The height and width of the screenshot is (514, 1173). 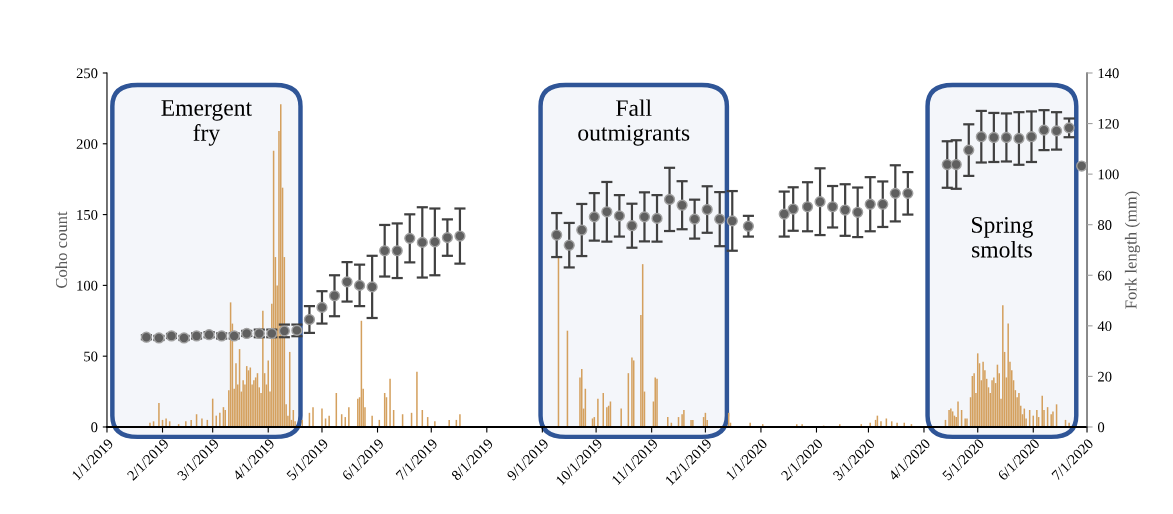 What do you see at coordinates (1108, 123) in the screenshot?
I see `y2-tick-label: 120` at bounding box center [1108, 123].